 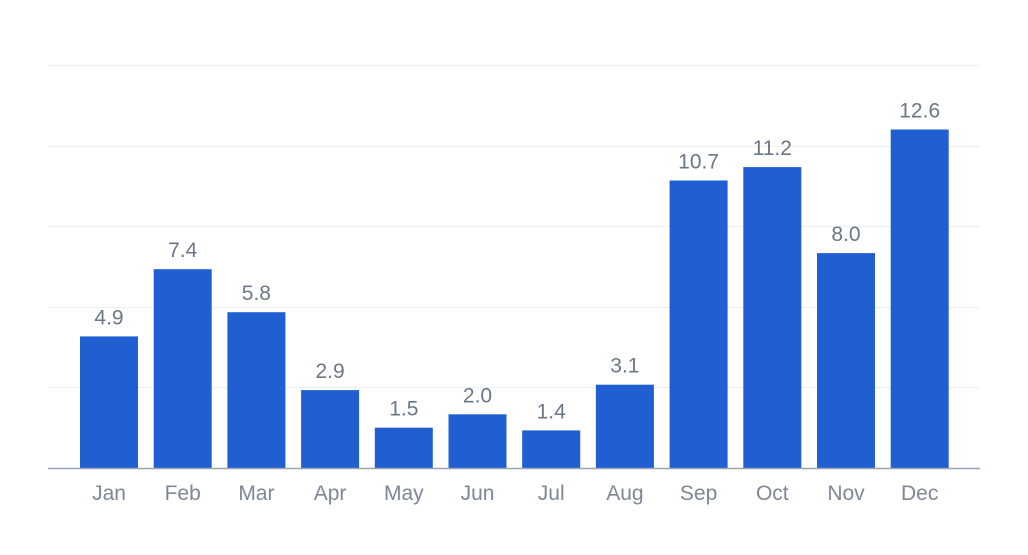 I want to click on x-tick-label-layer: Jan Feb Mar Apr May Jun Jul Aug Sep Oct Nov Dec, so click(x=515, y=493).